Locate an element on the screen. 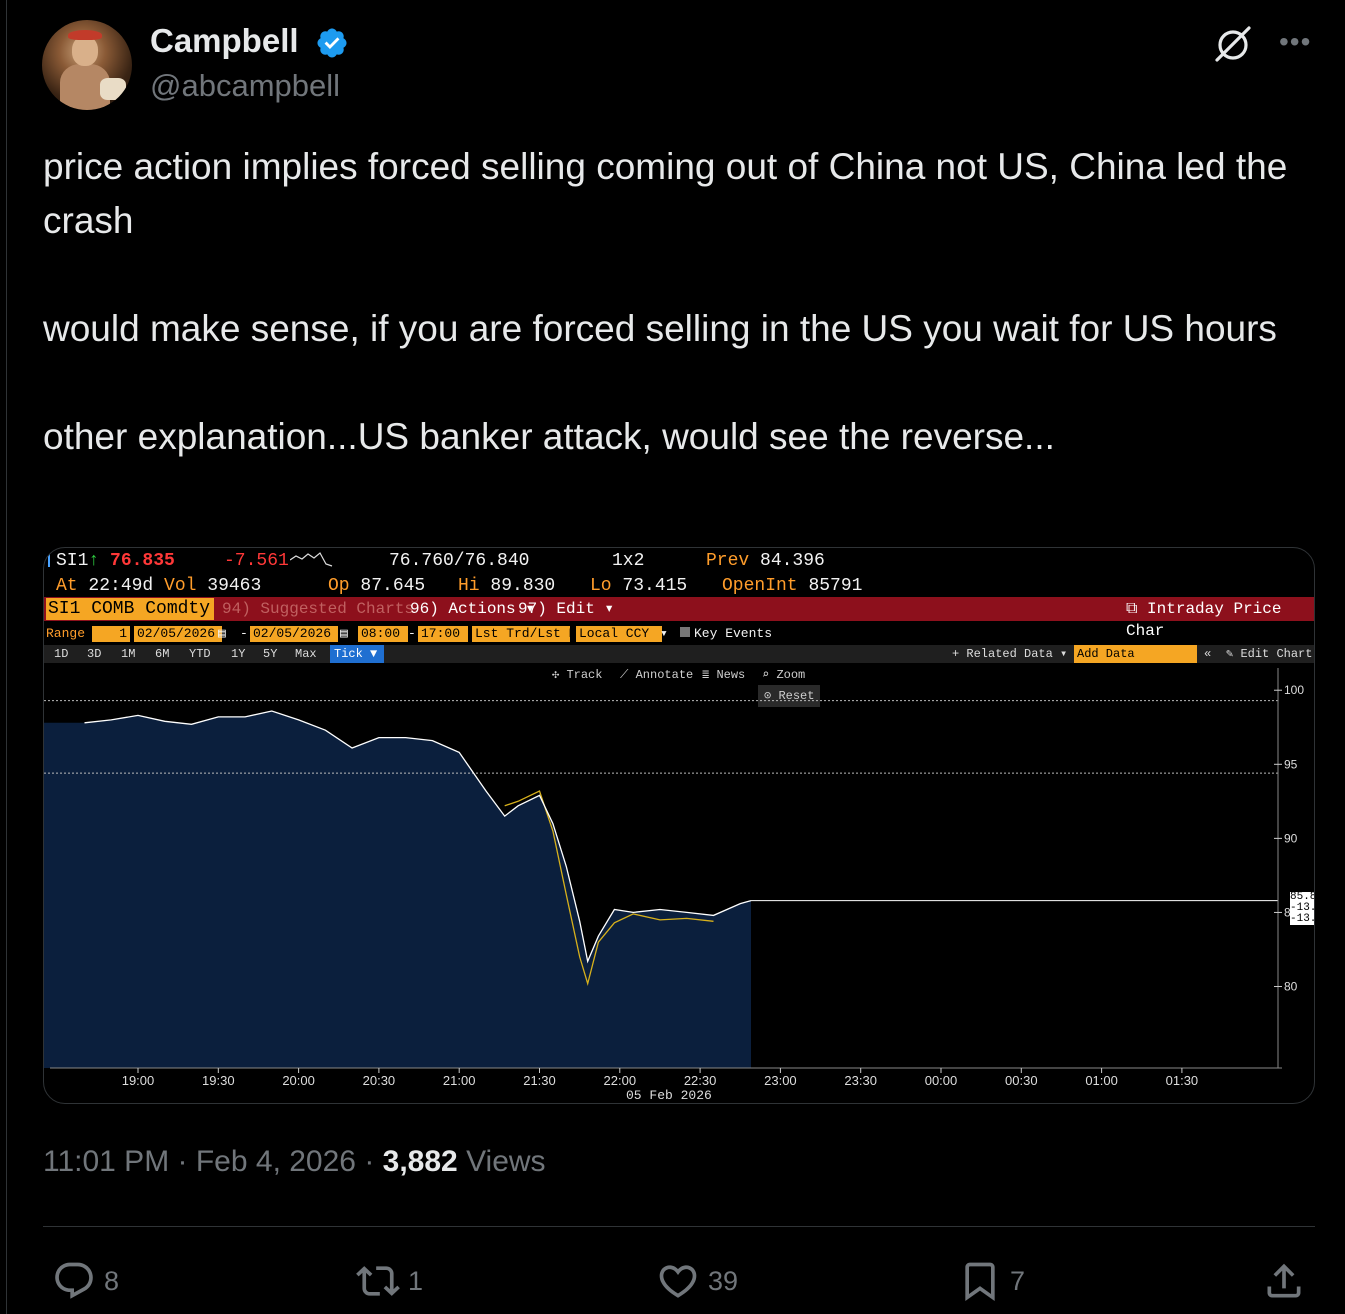 The width and height of the screenshot is (1345, 1314). x-tick-label: 20:30 is located at coordinates (379, 1080).